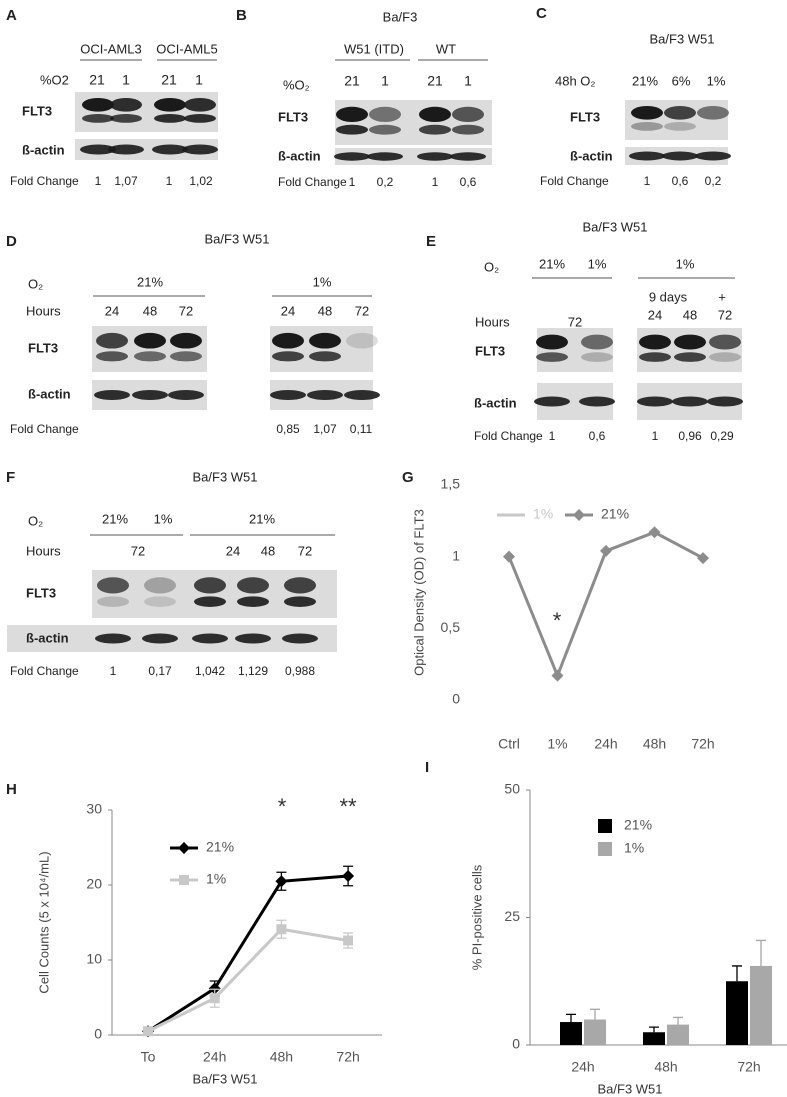 The image size is (787, 1097). What do you see at coordinates (35, 283) in the screenshot?
I see `label: O₂` at bounding box center [35, 283].